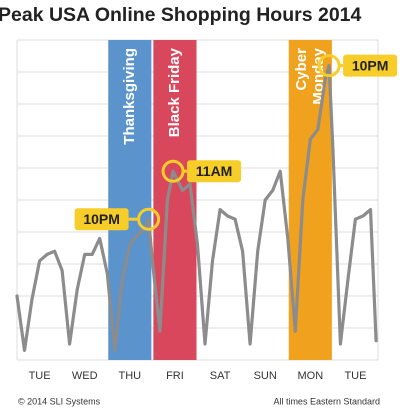  What do you see at coordinates (310, 376) in the screenshot?
I see `x-tick-label: MON` at bounding box center [310, 376].